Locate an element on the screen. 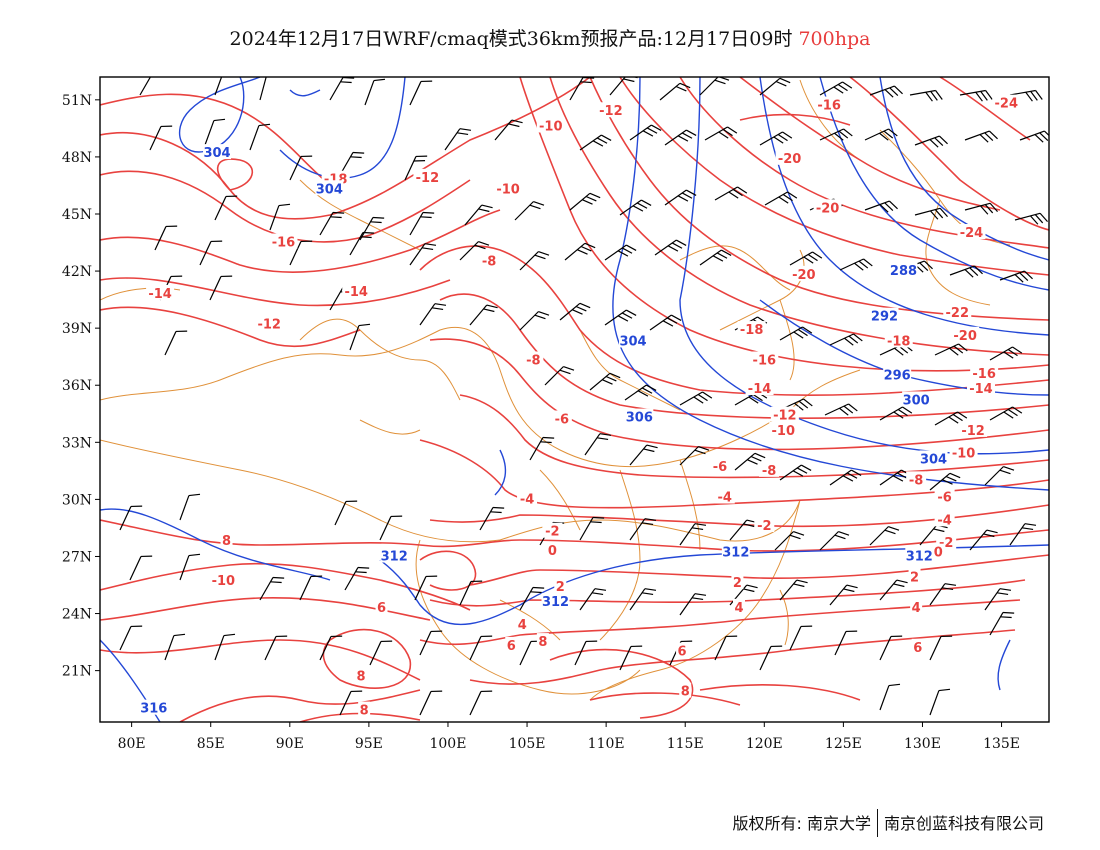  temperature-label: -18 is located at coordinates (752, 330).